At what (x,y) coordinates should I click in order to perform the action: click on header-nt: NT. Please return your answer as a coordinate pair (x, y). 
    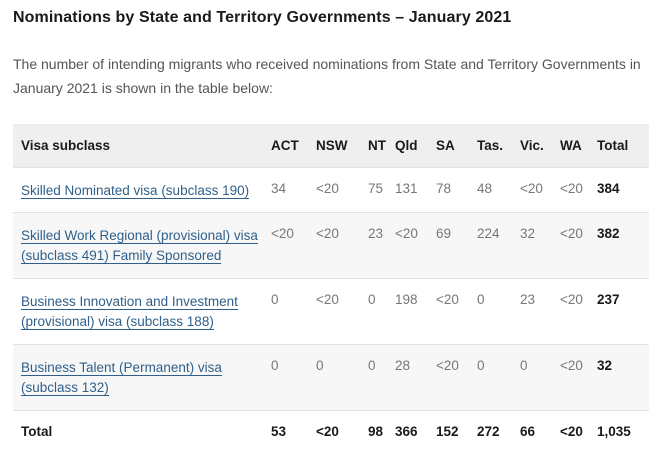
    Looking at the image, I should click on (377, 145).